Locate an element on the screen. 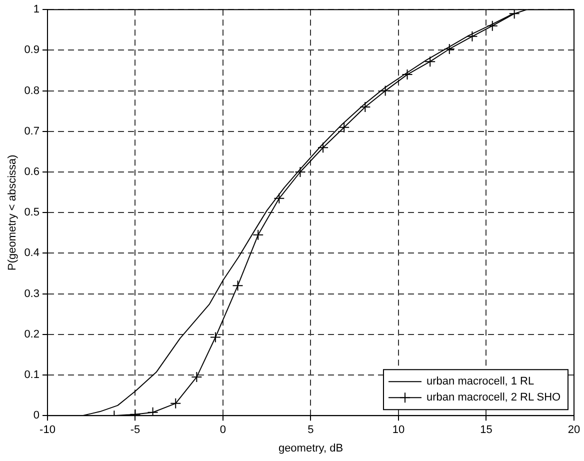 The height and width of the screenshot is (461, 584). x-tick-label: -10 is located at coordinates (48, 430).